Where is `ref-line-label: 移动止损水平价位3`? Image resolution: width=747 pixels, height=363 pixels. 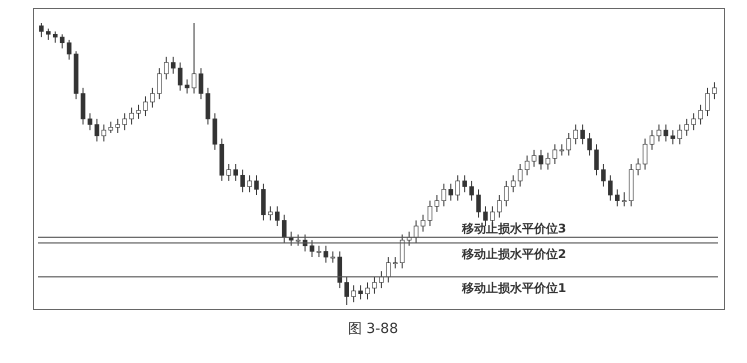 ref-line-label: 移动止损水平价位3 is located at coordinates (513, 228).